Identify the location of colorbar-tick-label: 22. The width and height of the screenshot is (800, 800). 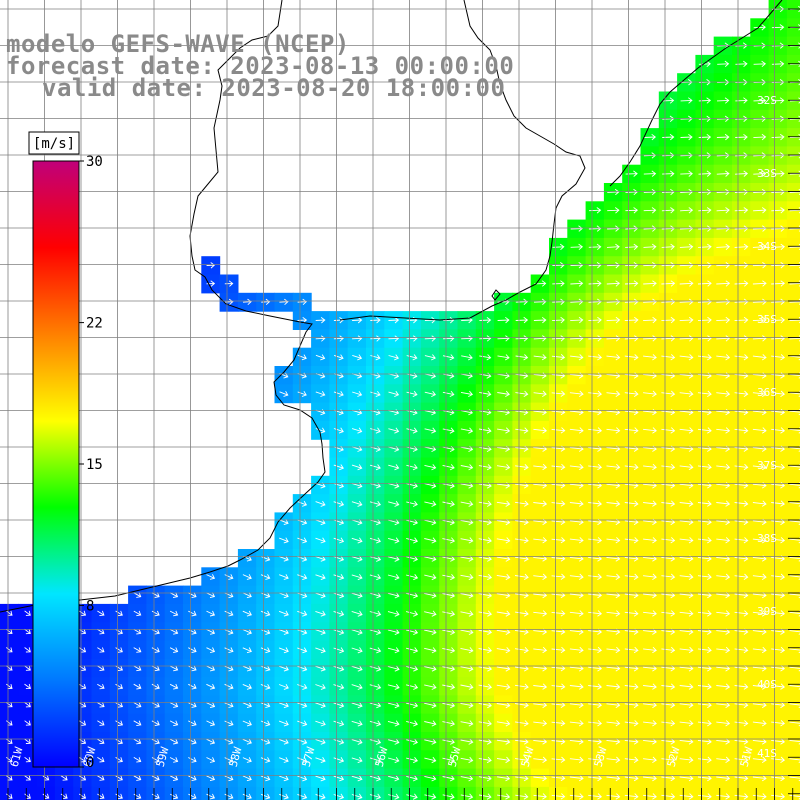
(94, 324).